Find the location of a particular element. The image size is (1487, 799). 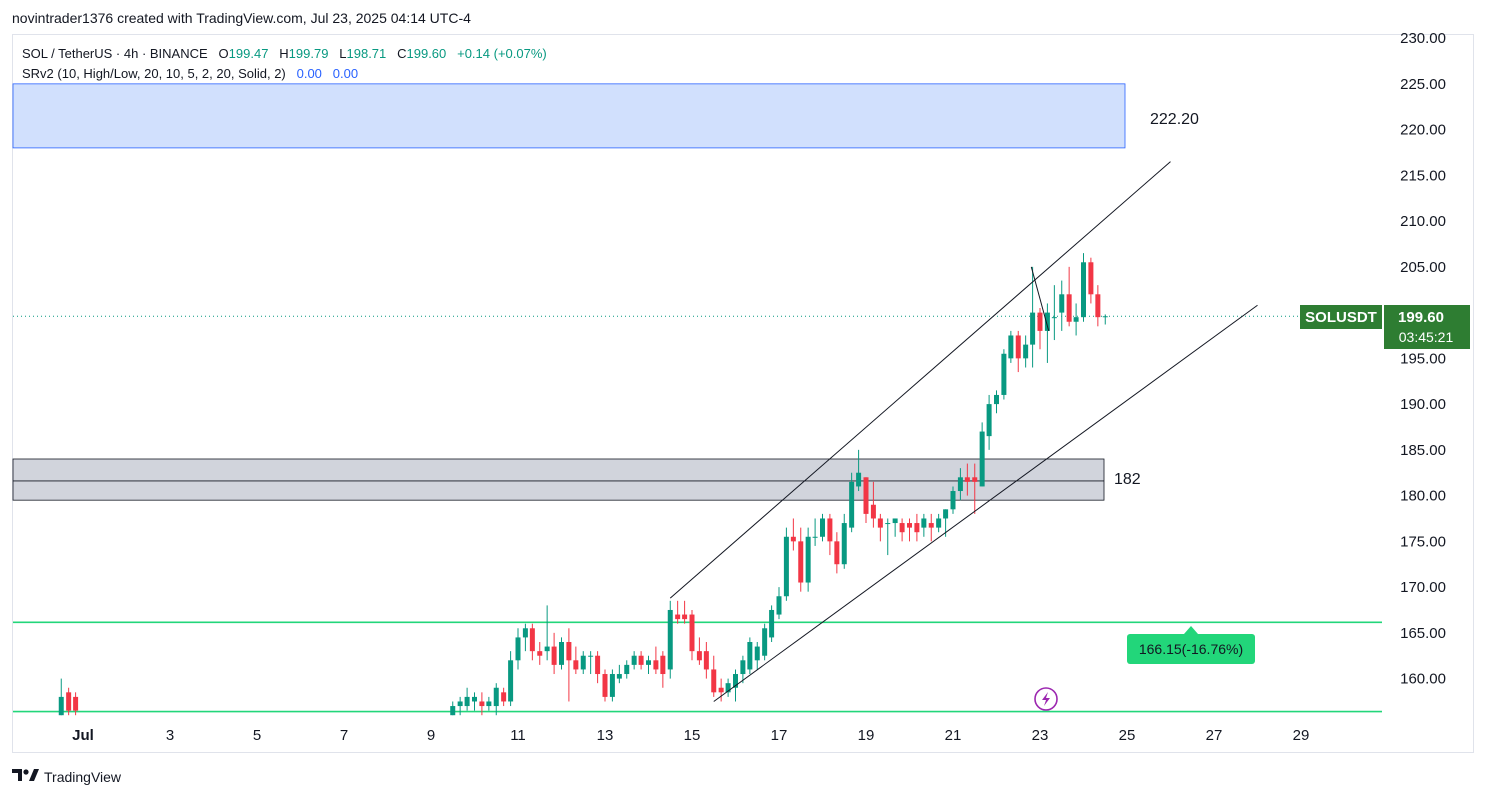

trend-line-short is located at coordinates (1040, 299).